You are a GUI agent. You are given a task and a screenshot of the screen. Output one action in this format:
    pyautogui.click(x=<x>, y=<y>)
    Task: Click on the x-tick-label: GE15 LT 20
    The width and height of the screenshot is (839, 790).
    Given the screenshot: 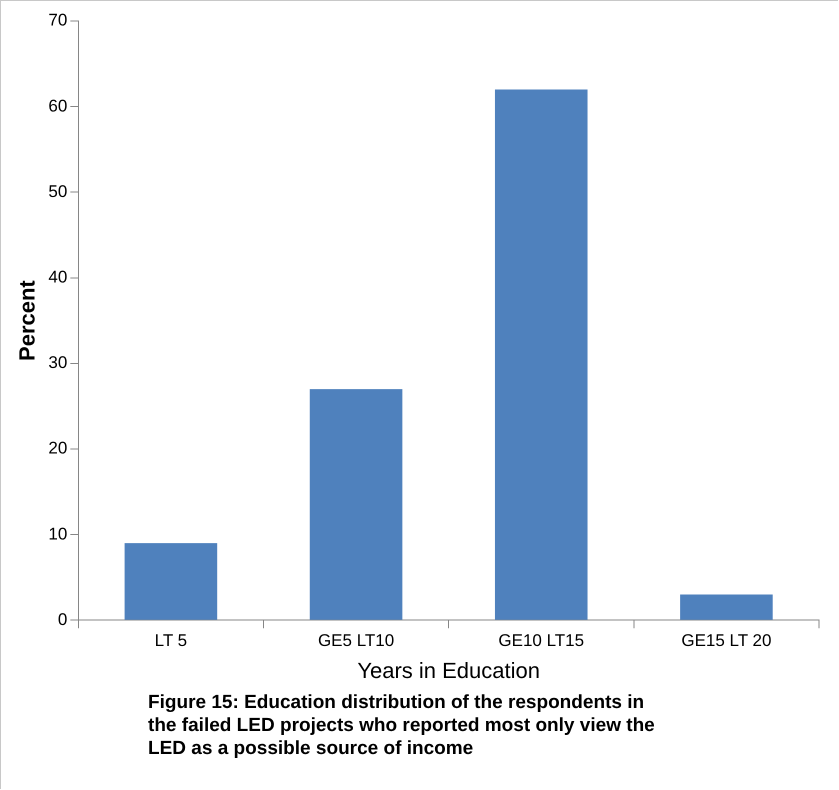 What is the action you would take?
    pyautogui.click(x=726, y=640)
    